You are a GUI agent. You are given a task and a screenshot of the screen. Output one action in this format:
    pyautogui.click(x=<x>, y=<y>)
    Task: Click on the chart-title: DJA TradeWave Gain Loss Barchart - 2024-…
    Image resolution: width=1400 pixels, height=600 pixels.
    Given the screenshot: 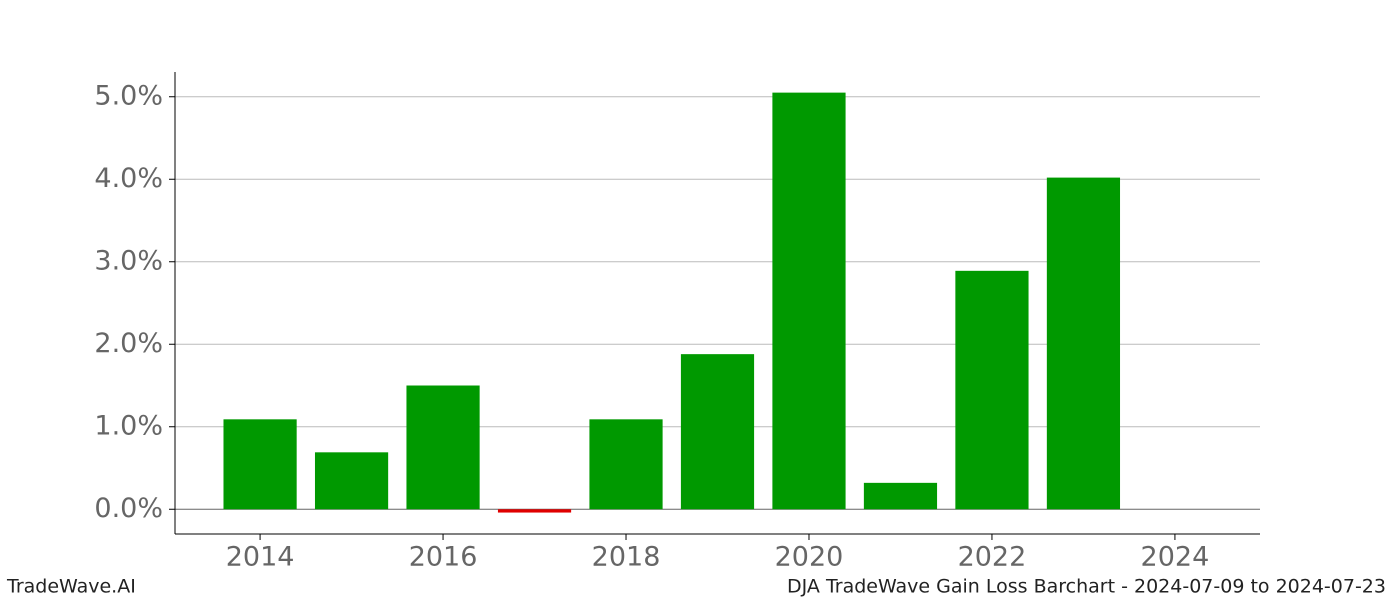 What is the action you would take?
    pyautogui.click(x=1086, y=587)
    